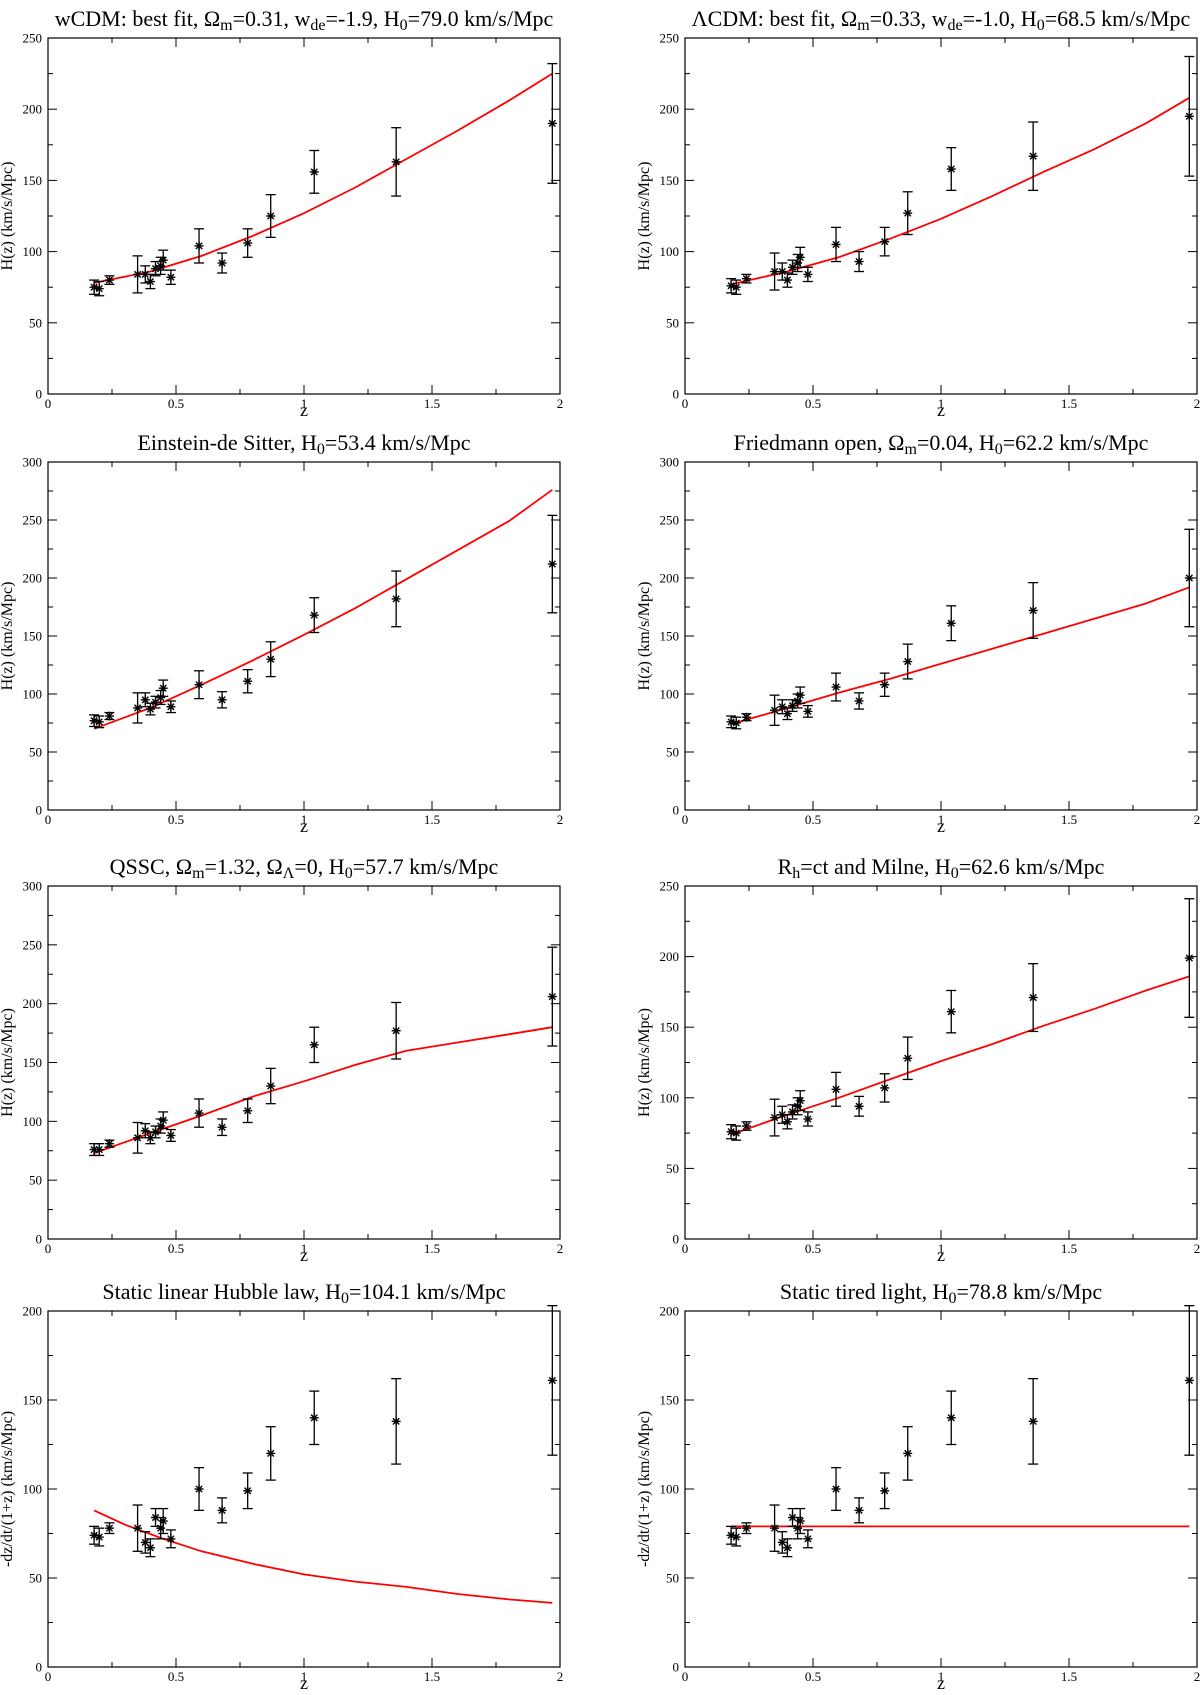 The image size is (1200, 1695). Describe the element at coordinates (644, 1062) in the screenshot. I see `y-axis-label: H(z) (km/s/Mpc)` at that location.